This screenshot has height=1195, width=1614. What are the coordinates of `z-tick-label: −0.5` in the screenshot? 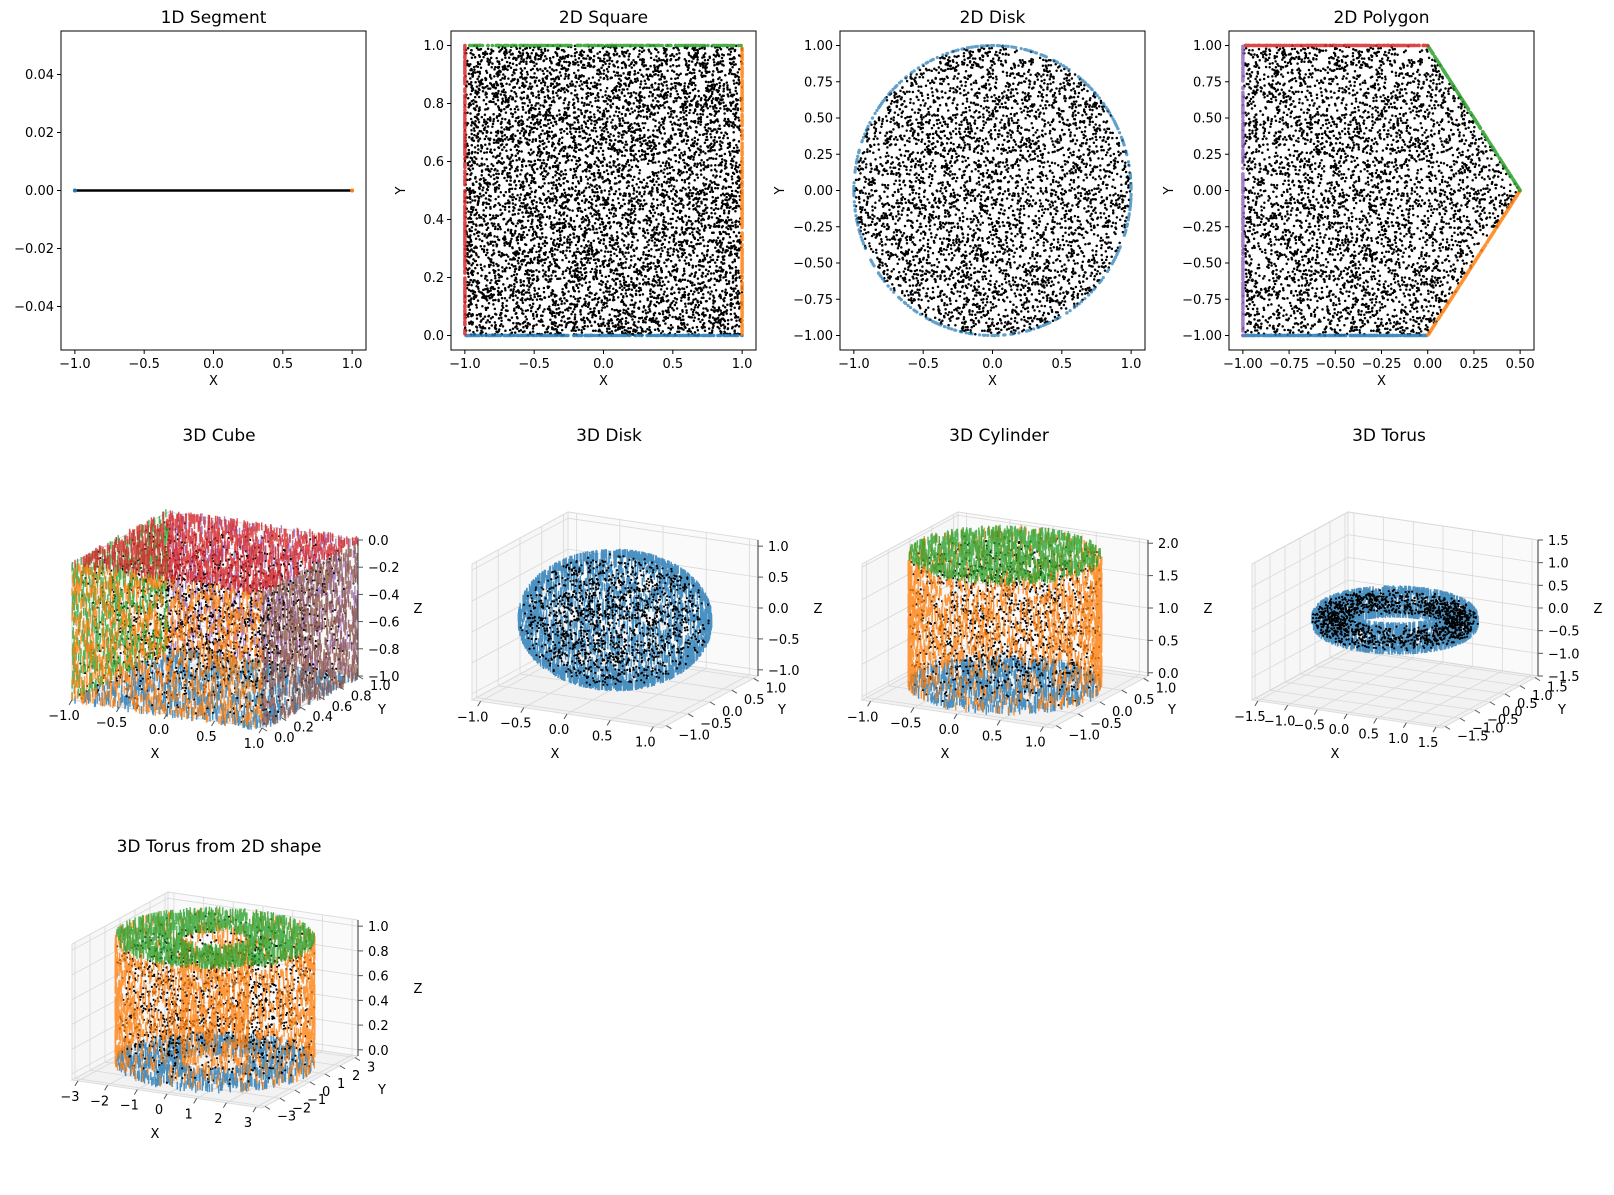 It's located at (1564, 632).